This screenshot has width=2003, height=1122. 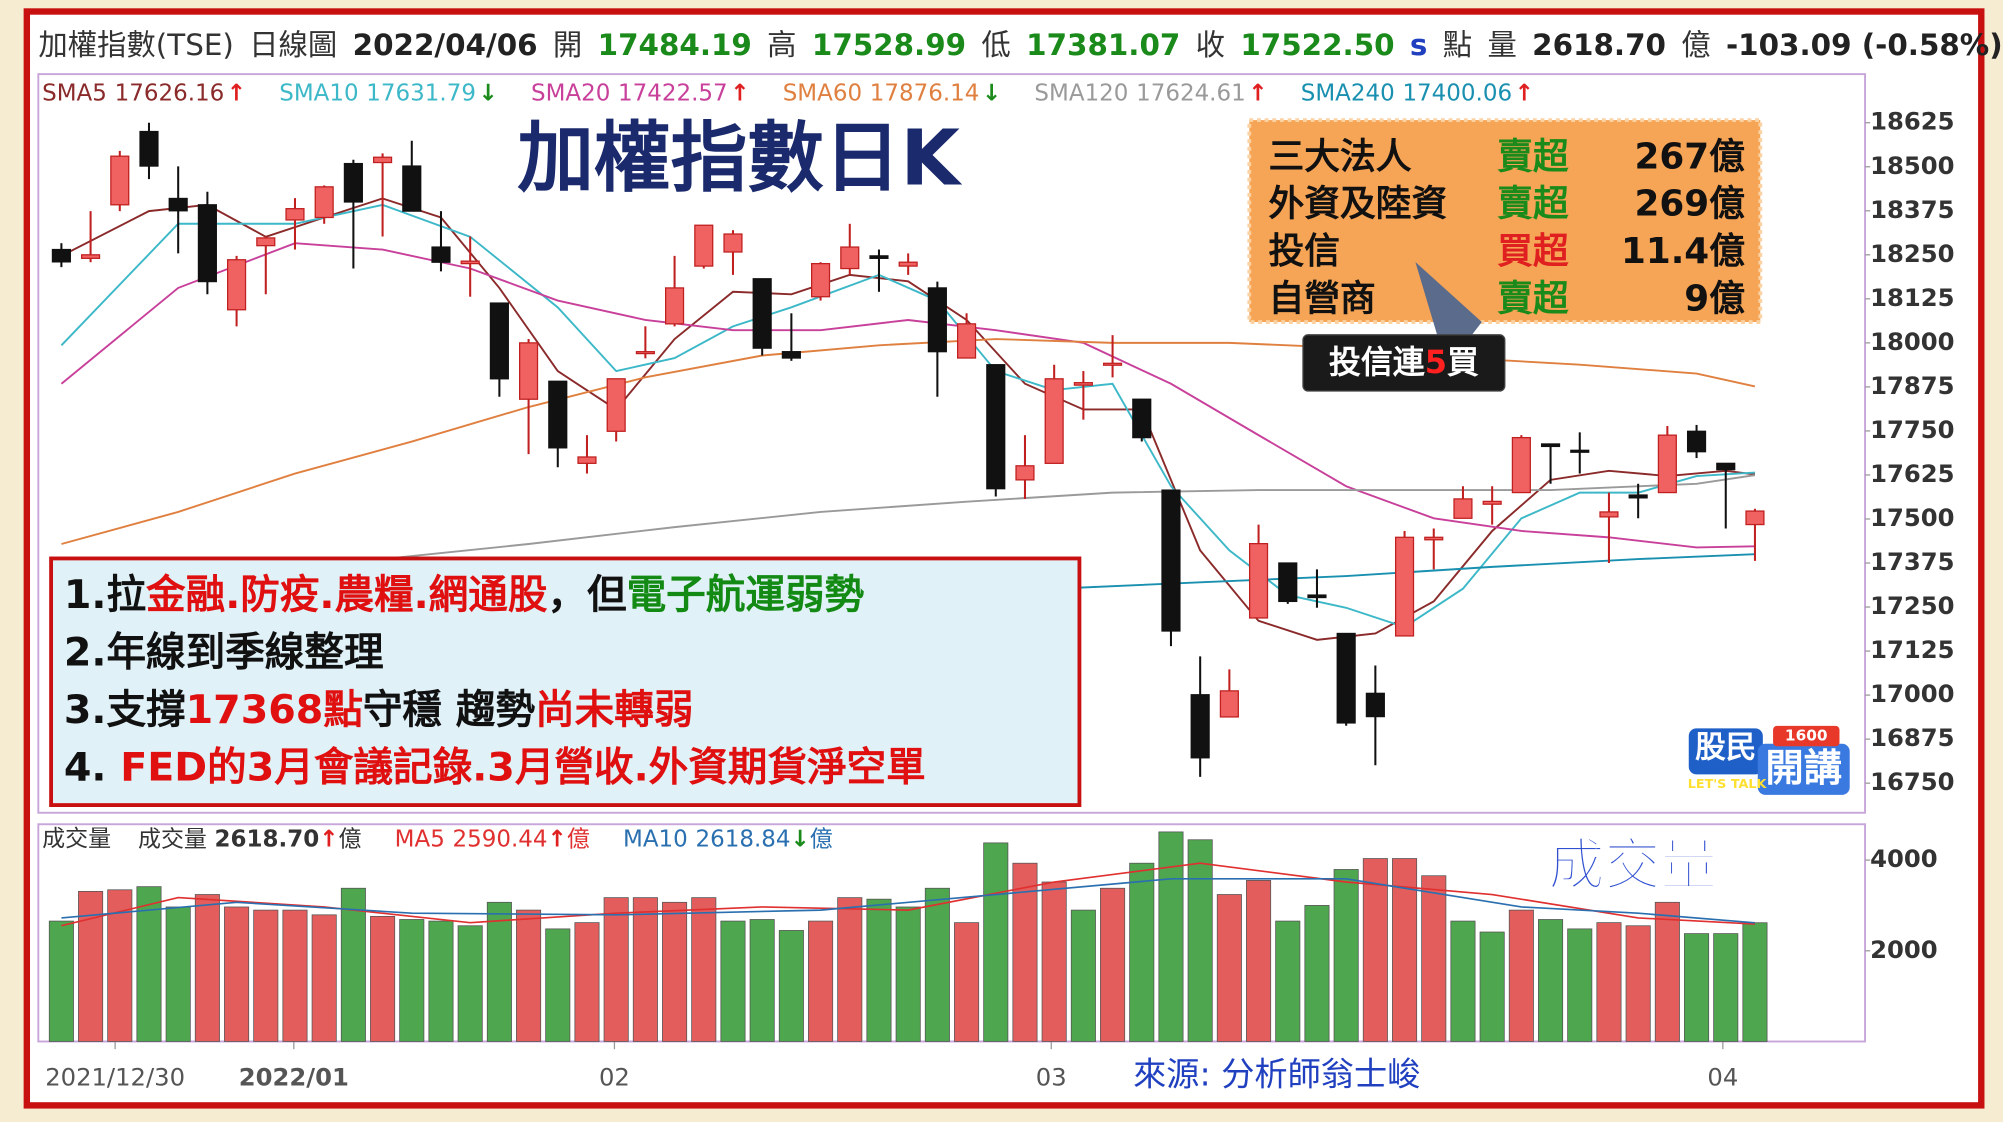 I want to click on header-item: 2618.70, so click(x=1599, y=45).